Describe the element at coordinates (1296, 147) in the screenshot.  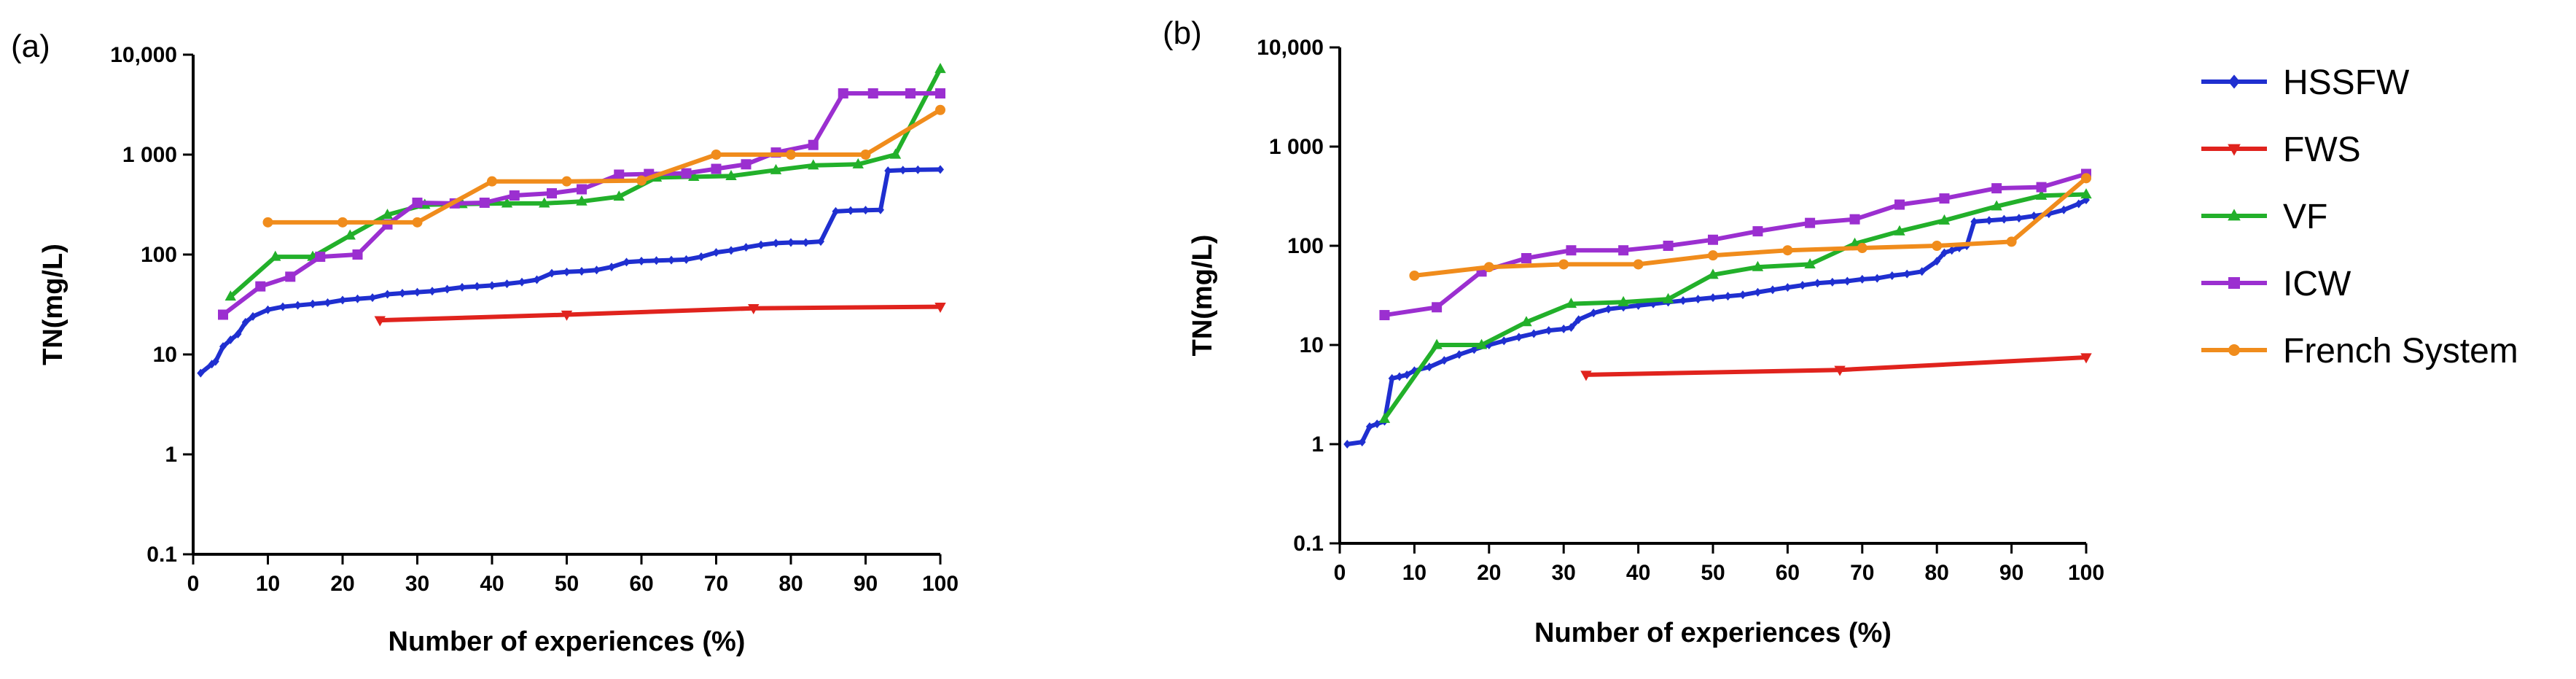
I see `y-tick-label: 1 000` at that location.